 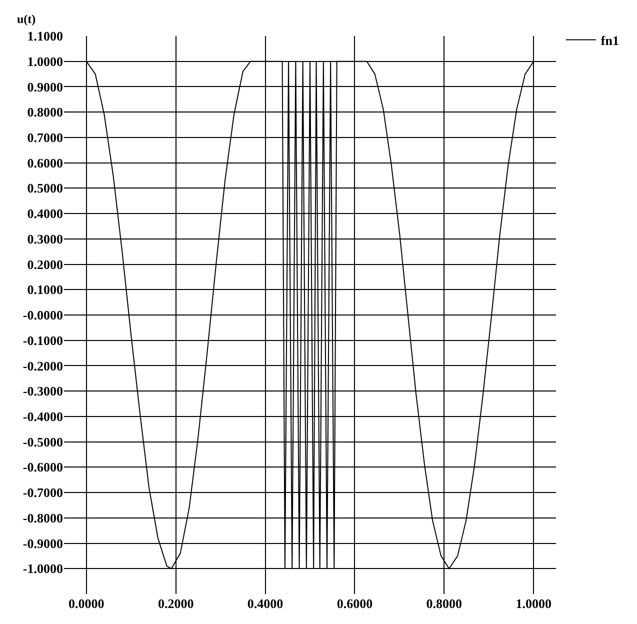 What do you see at coordinates (45, 61) in the screenshot?
I see `y-tick-label: 1.0000` at bounding box center [45, 61].